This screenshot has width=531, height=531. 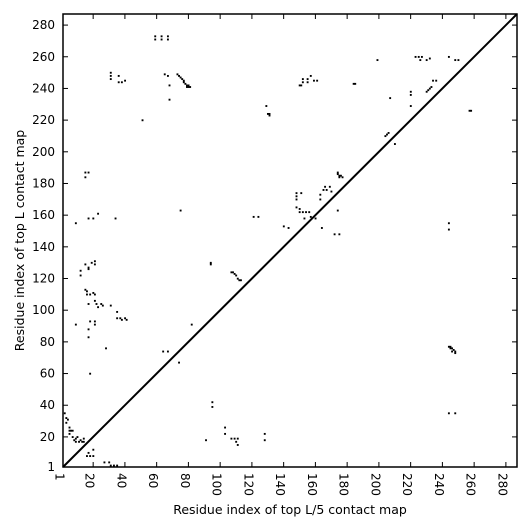 I want to click on x-tick-label: 1, so click(x=60, y=477).